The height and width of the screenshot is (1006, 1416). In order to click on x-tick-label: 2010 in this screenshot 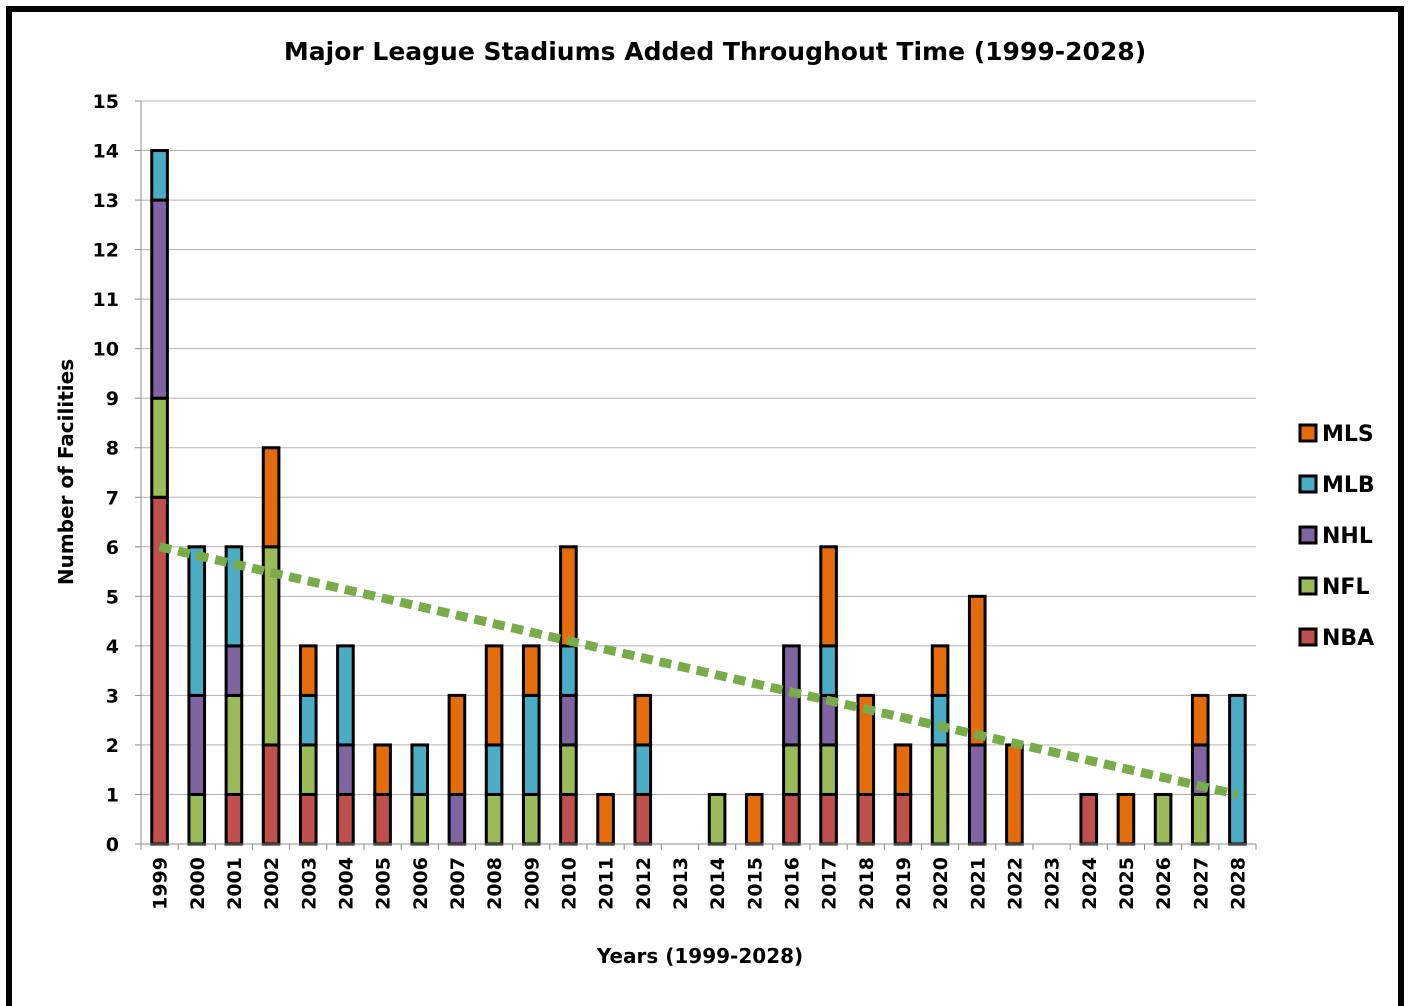, I will do `click(569, 883)`.